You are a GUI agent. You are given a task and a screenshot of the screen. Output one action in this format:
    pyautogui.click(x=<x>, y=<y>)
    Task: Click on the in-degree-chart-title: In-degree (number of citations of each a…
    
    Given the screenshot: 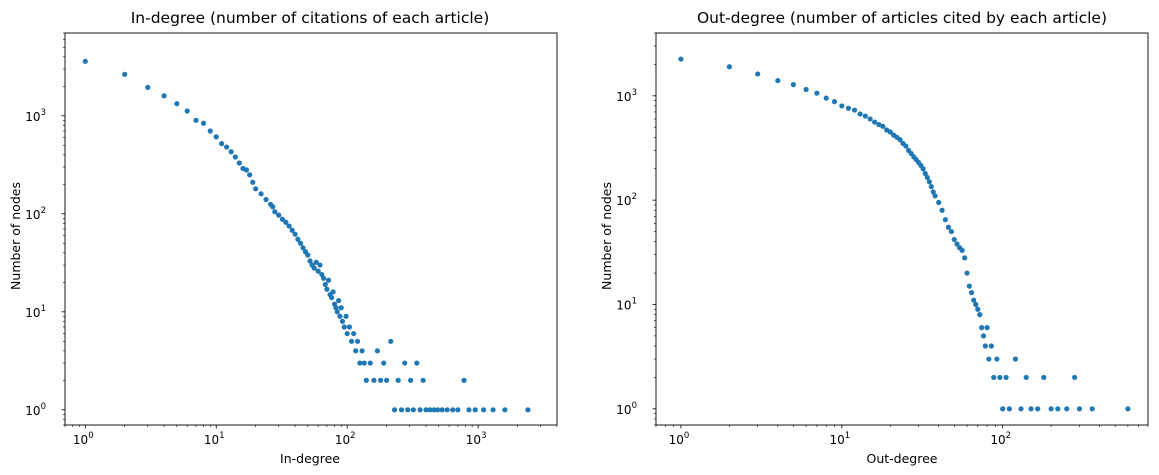 What is the action you would take?
    pyautogui.click(x=310, y=18)
    